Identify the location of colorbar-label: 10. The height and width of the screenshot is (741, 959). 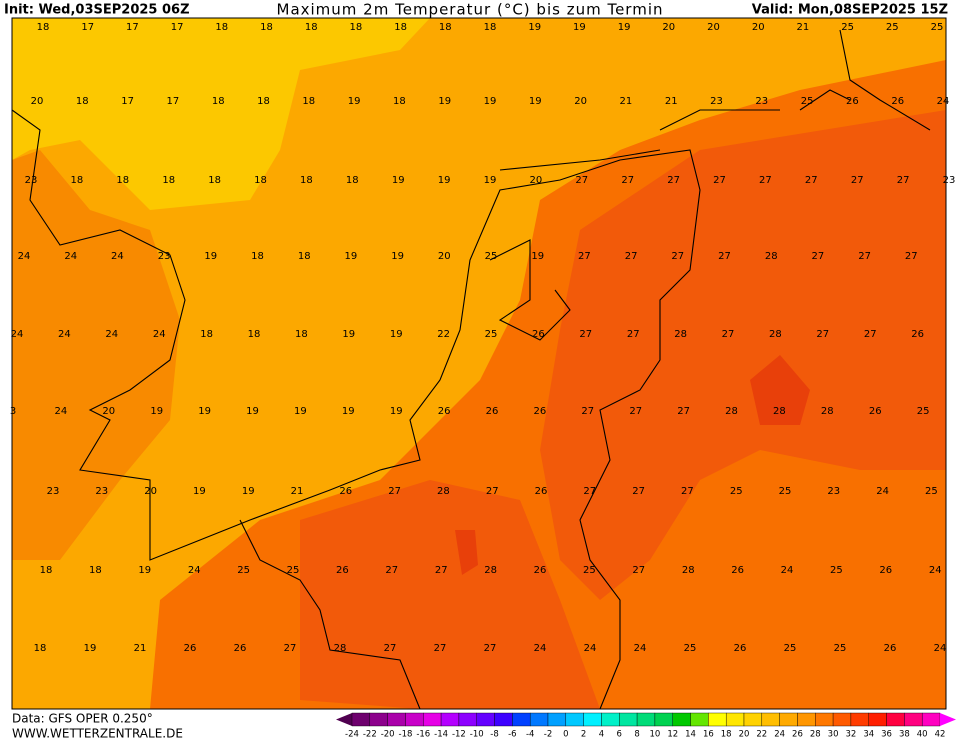
(654, 735).